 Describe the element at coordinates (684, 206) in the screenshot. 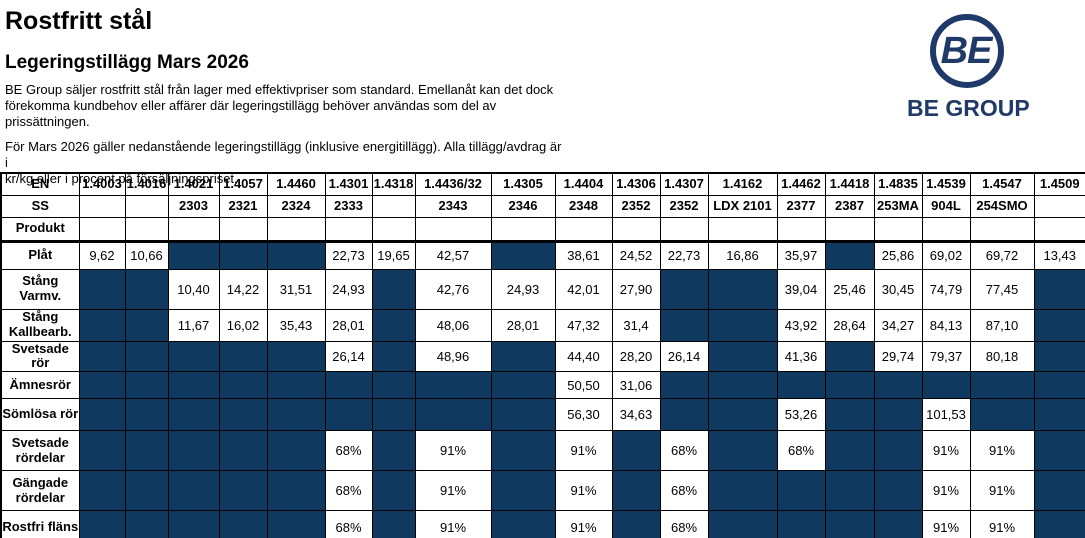

I see `column-header-ss: 2352` at that location.